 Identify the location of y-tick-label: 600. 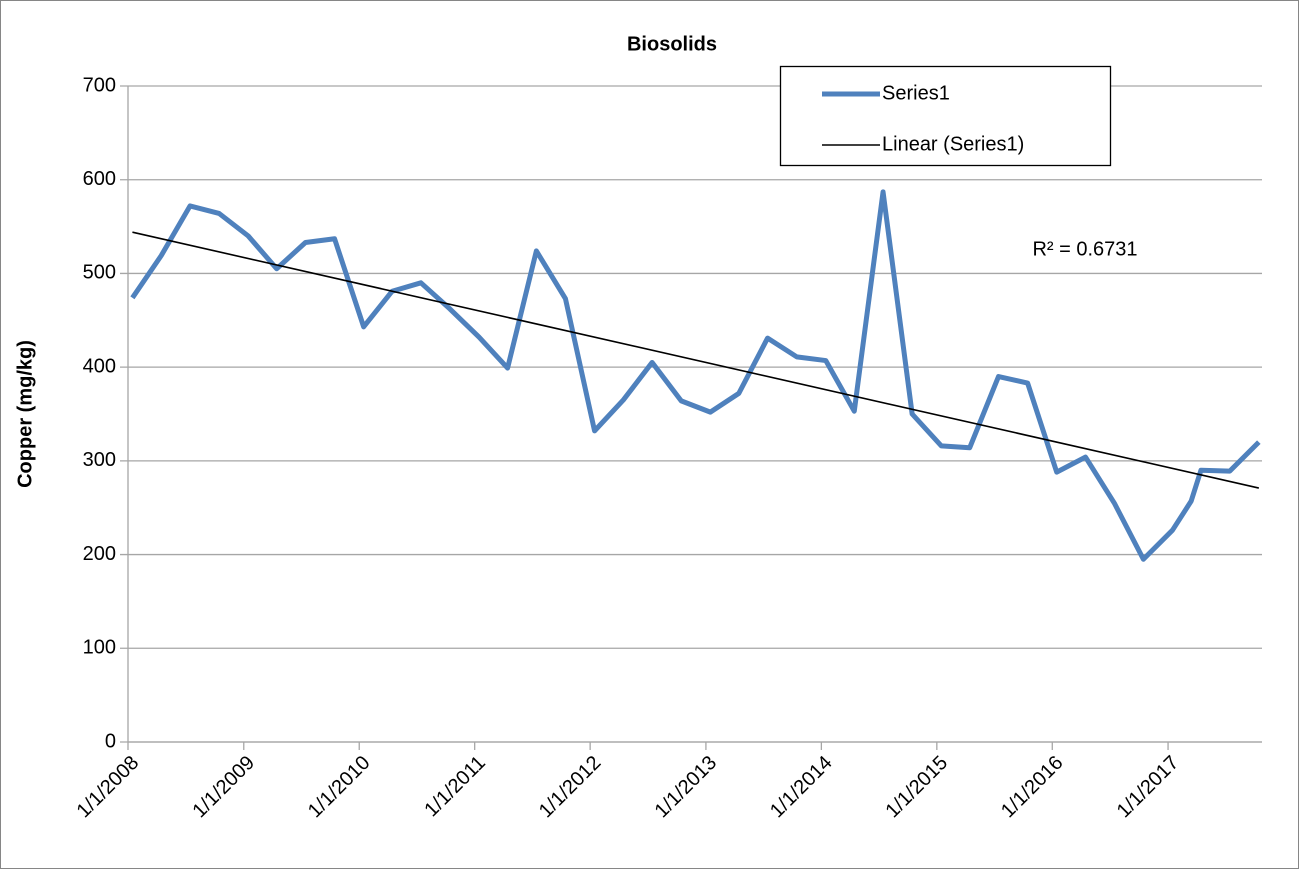
(99, 179).